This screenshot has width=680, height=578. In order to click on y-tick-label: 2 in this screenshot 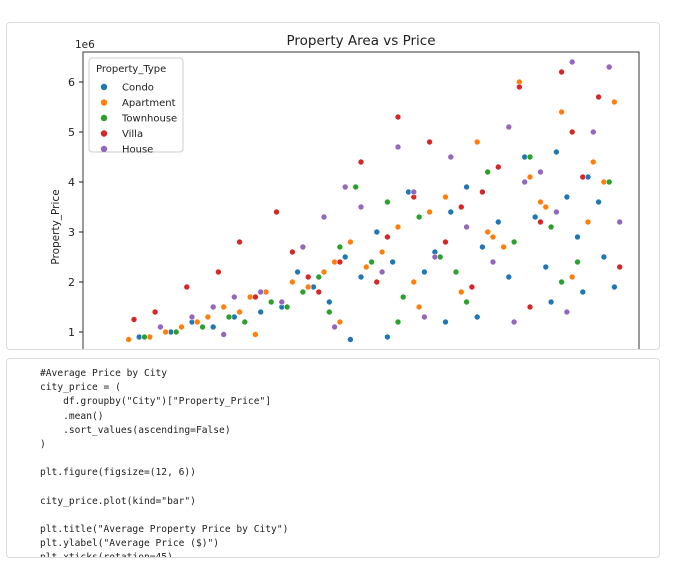, I will do `click(71, 282)`.